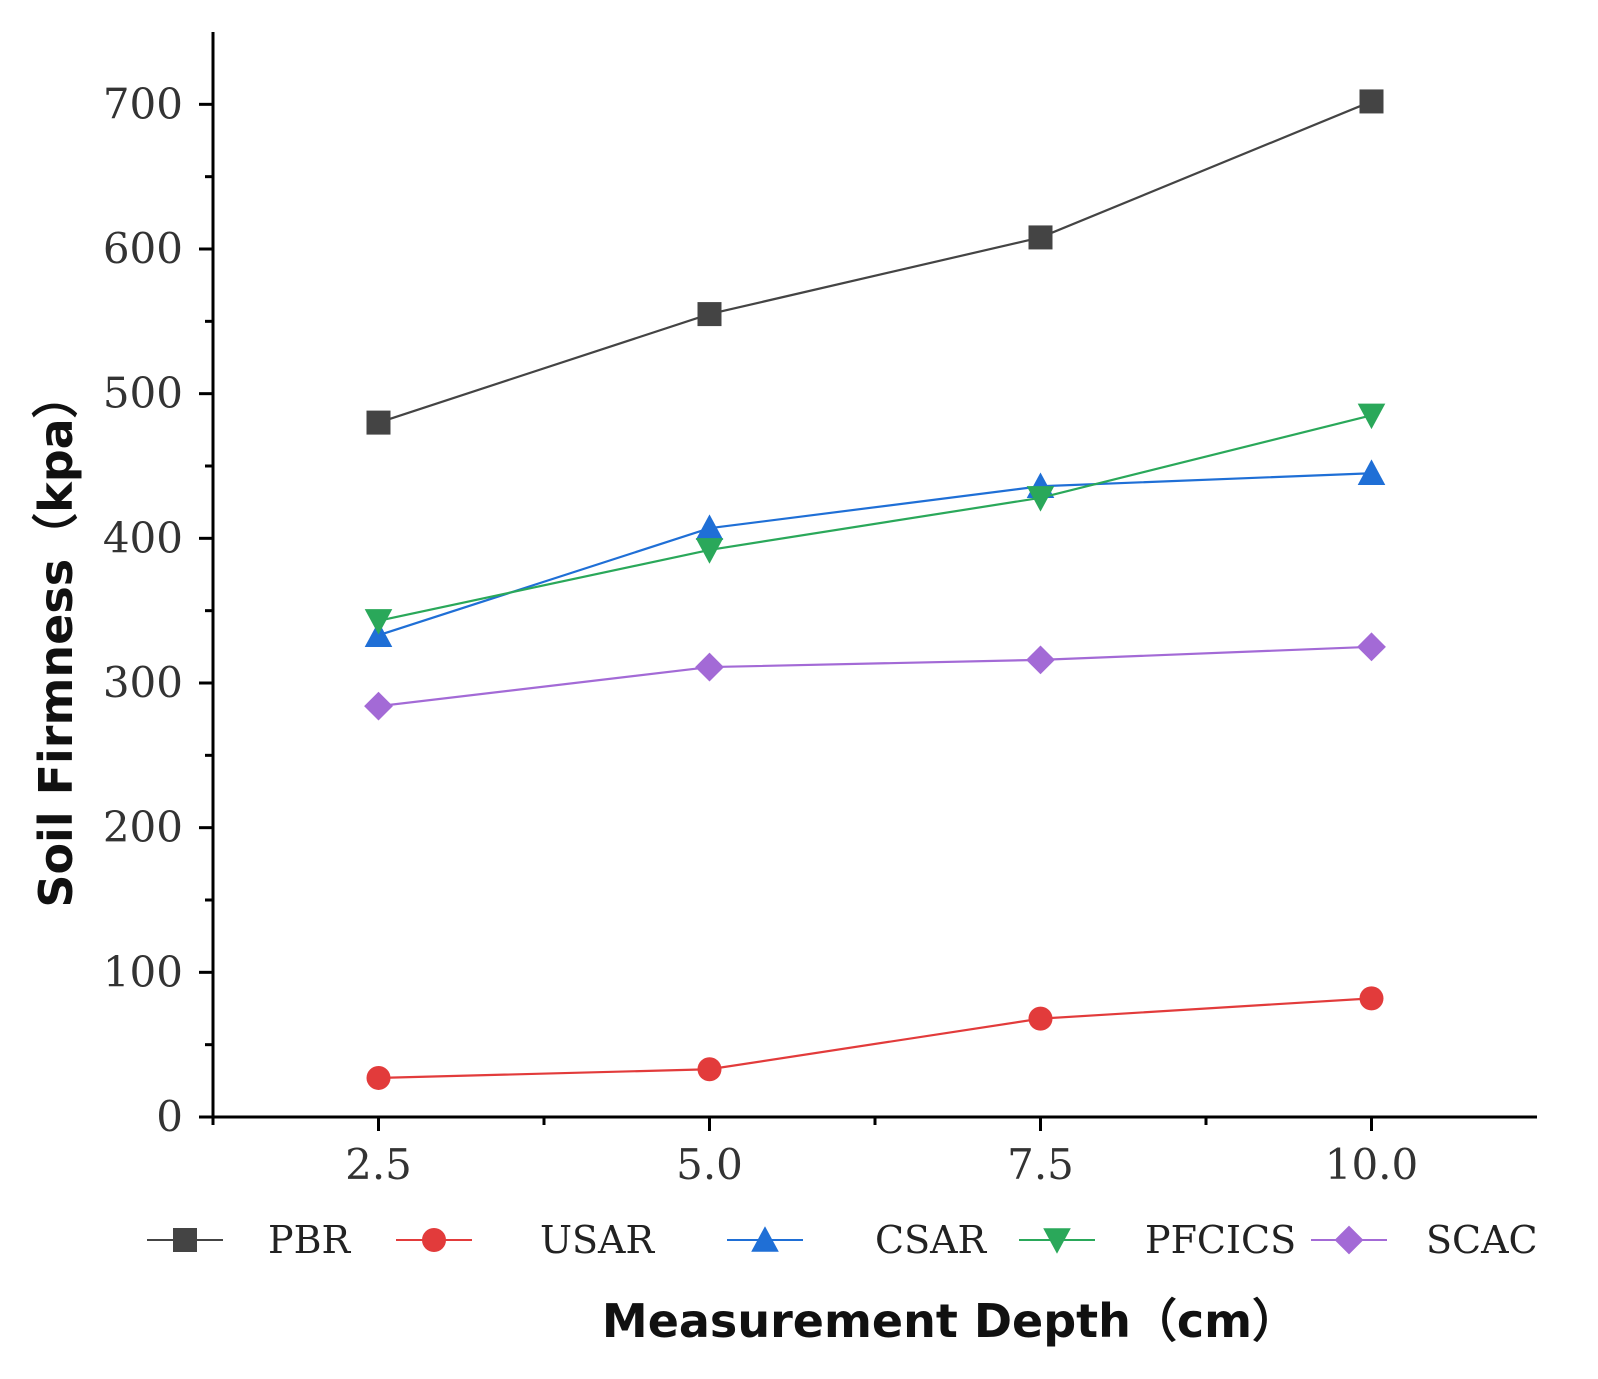 The image size is (1598, 1379). Describe the element at coordinates (56, 639) in the screenshot. I see `y-axis-title: Soil Firmness（kpa）` at that location.